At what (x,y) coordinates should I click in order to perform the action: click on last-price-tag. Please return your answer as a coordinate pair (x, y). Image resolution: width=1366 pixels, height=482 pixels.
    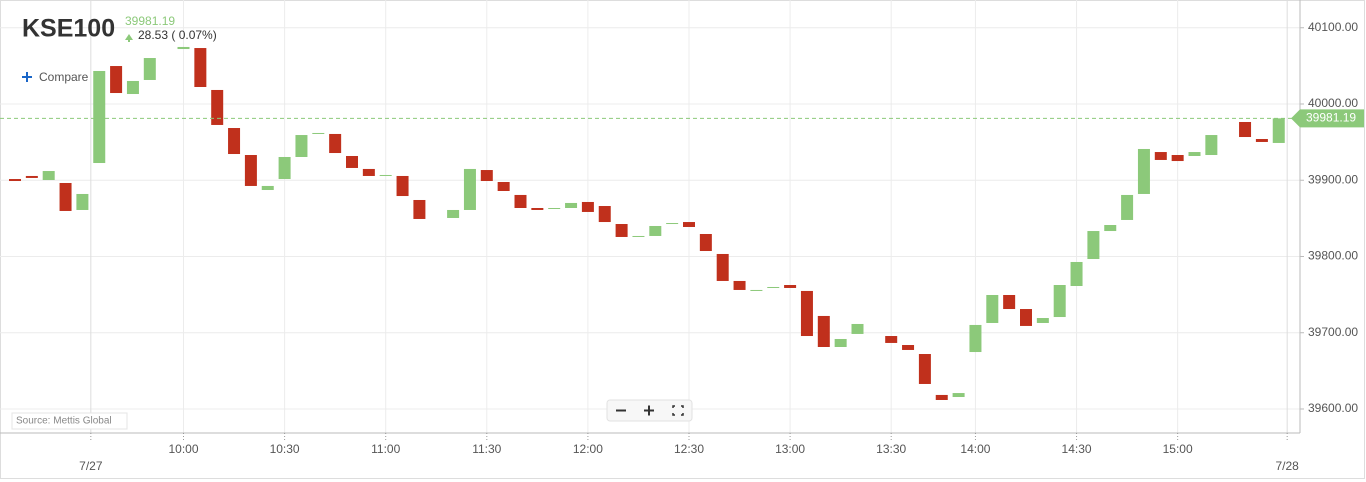
    Looking at the image, I should click on (1327, 118).